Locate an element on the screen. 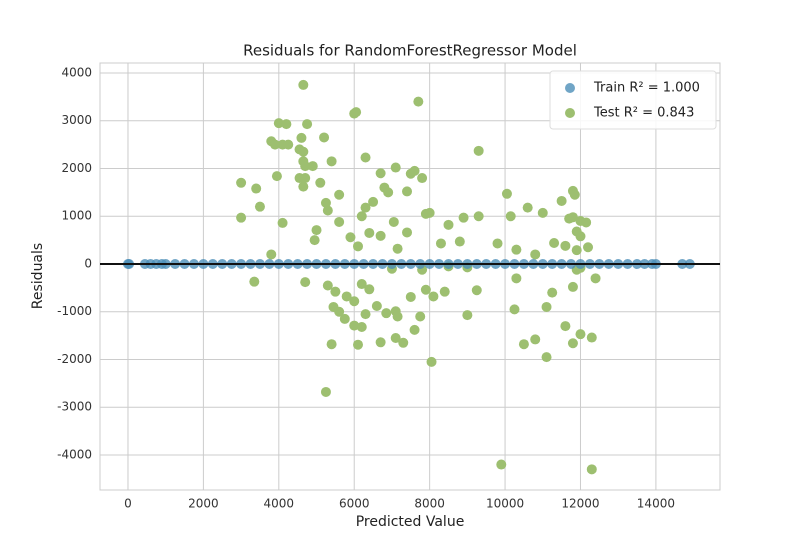 The width and height of the screenshot is (800, 550). x-tick-label: 6000 is located at coordinates (354, 504).